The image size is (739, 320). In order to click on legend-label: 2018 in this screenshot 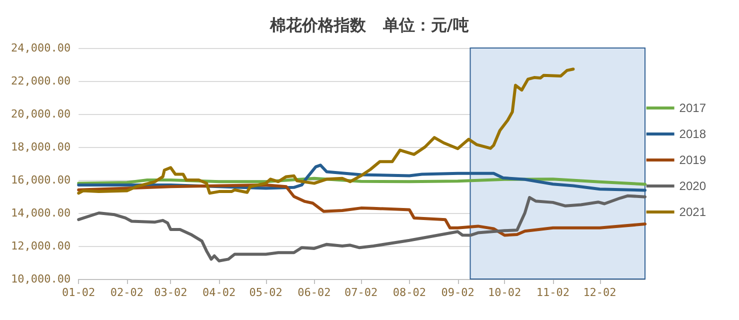, I will do `click(692, 134)`.